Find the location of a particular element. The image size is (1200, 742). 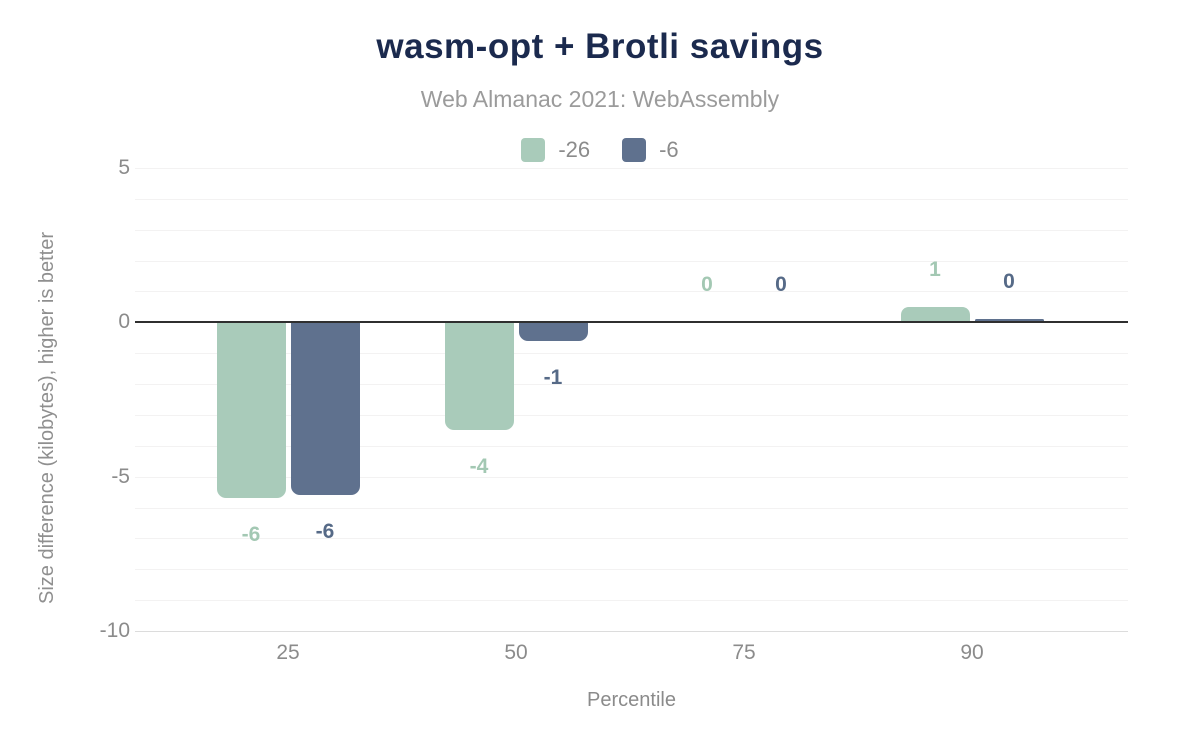

bar-value-label: 1 is located at coordinates (935, 269).